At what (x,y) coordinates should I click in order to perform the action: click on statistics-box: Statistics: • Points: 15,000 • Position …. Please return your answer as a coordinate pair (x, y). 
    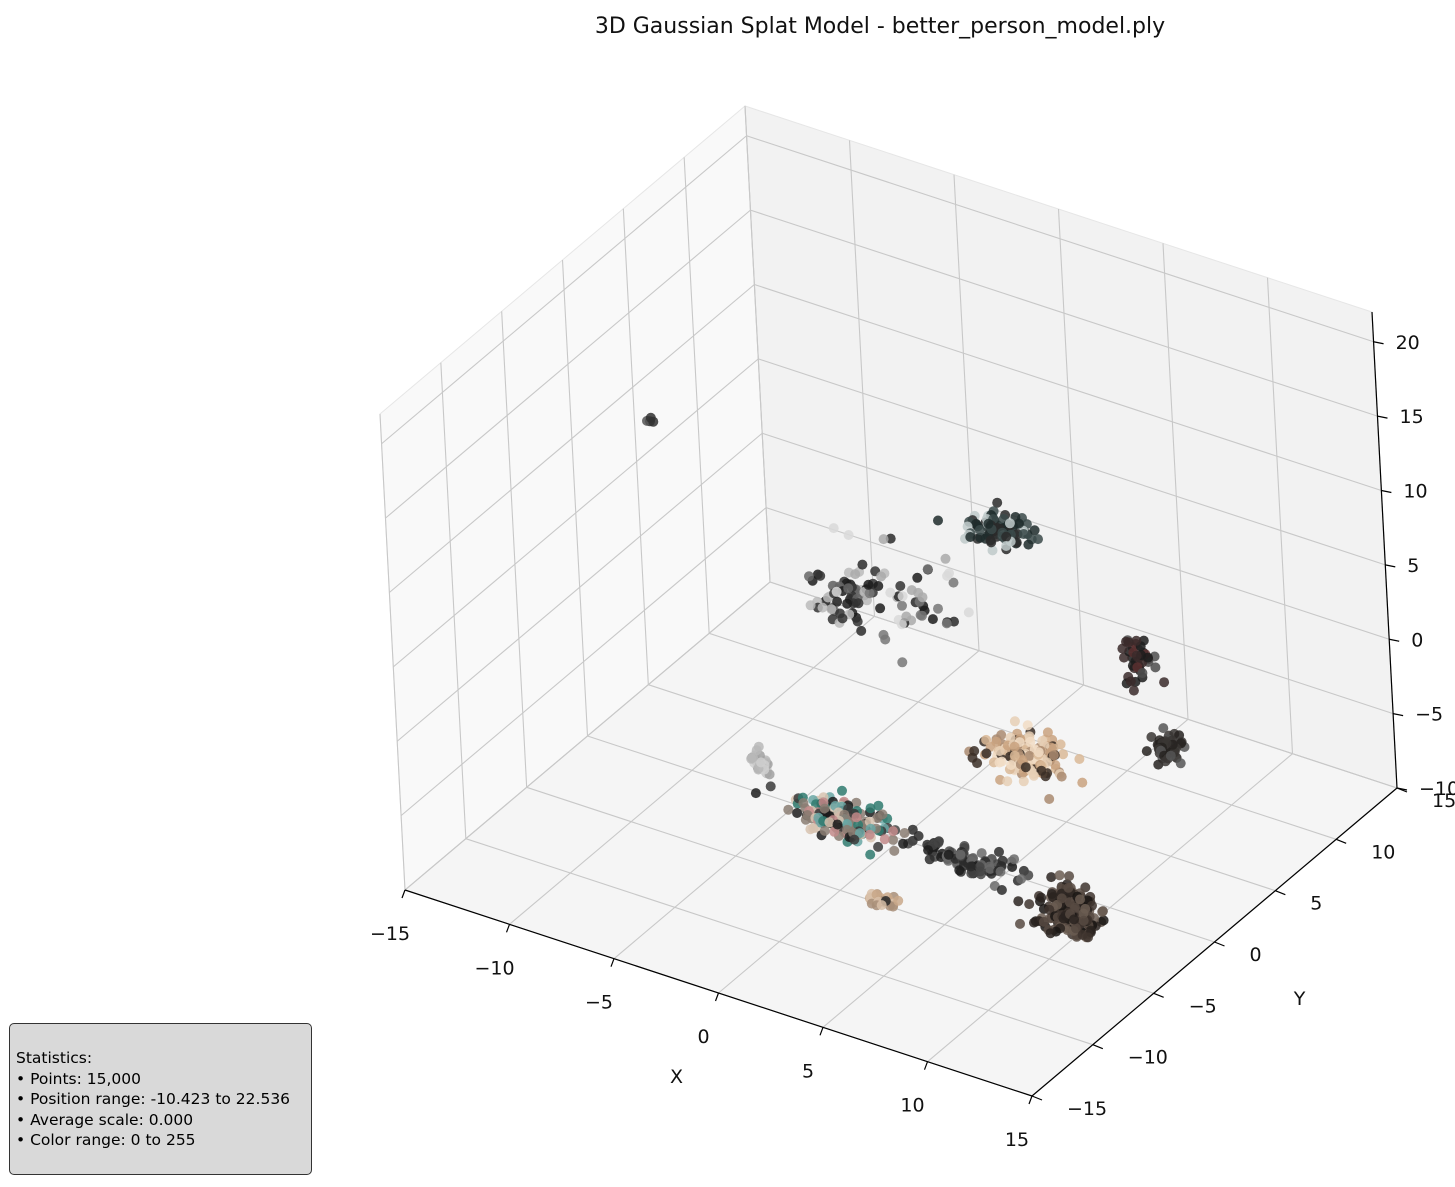
    Looking at the image, I should click on (160, 1099).